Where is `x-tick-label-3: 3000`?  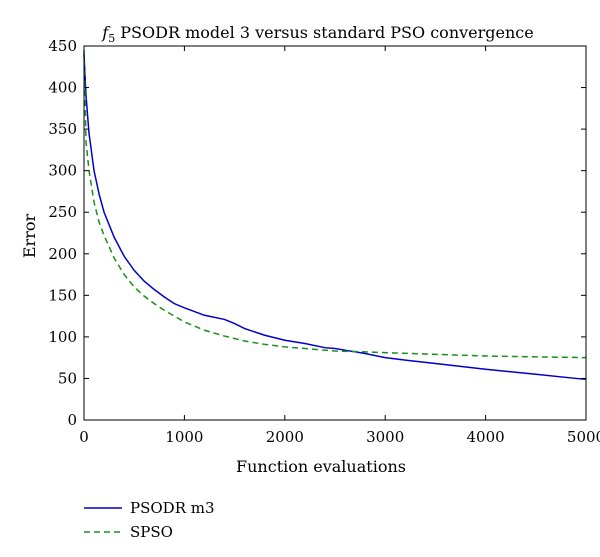
x-tick-label-3: 3000 is located at coordinates (385, 437).